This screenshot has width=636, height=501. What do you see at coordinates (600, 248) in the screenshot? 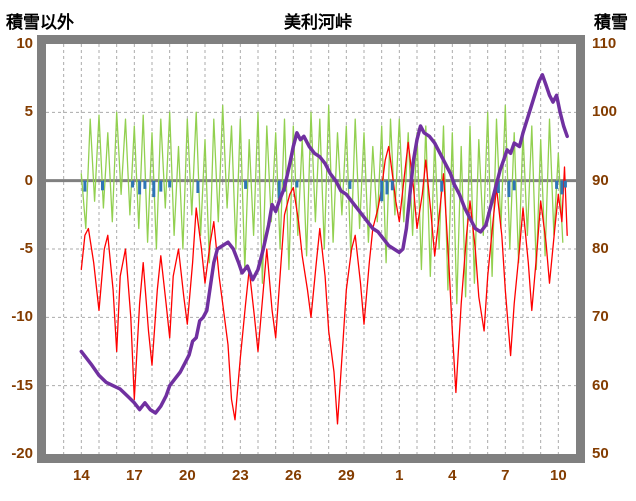
I see `axis-tick-label: 80` at bounding box center [600, 248].